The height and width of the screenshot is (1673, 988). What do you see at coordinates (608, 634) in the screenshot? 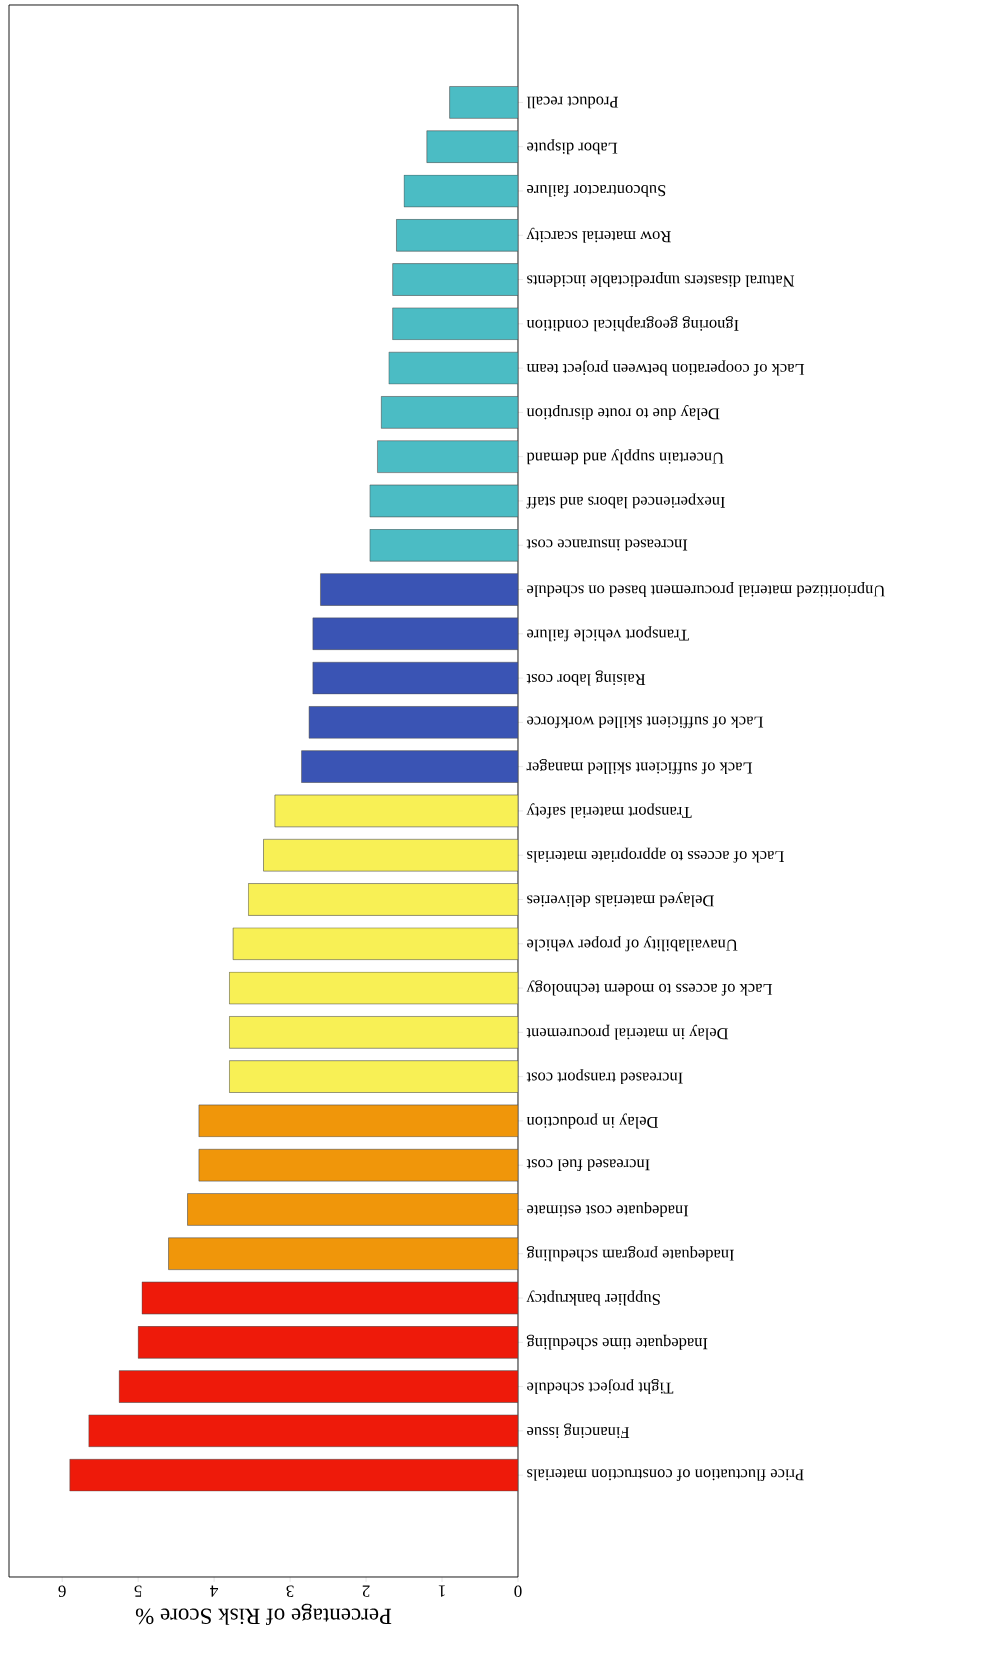
I see `y-tick-label: Transport vehicle failure` at bounding box center [608, 634].